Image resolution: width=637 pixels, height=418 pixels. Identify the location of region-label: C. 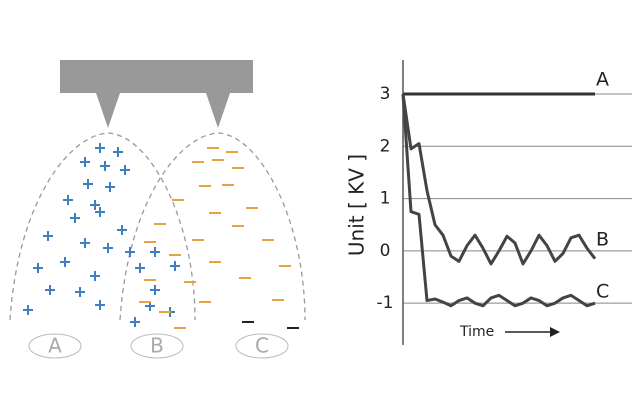
(262, 346).